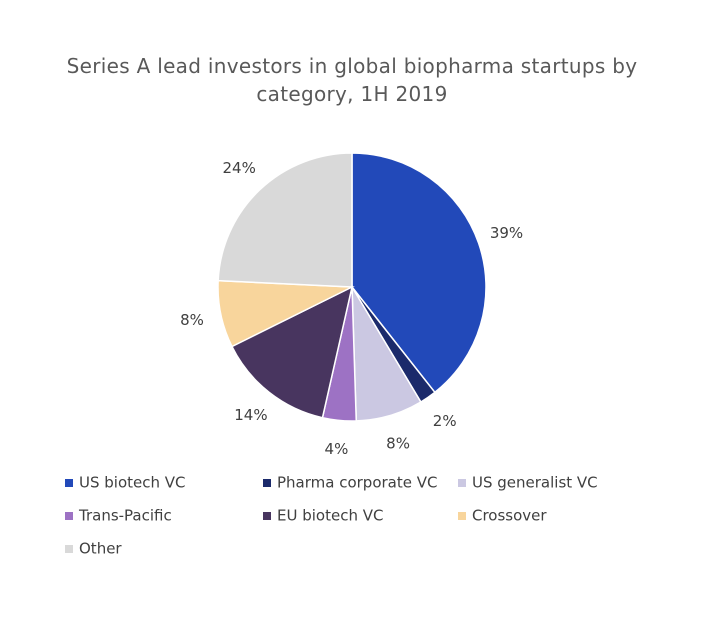 This screenshot has width=710, height=619. Describe the element at coordinates (250, 415) in the screenshot. I see `data-label: 14%` at that location.